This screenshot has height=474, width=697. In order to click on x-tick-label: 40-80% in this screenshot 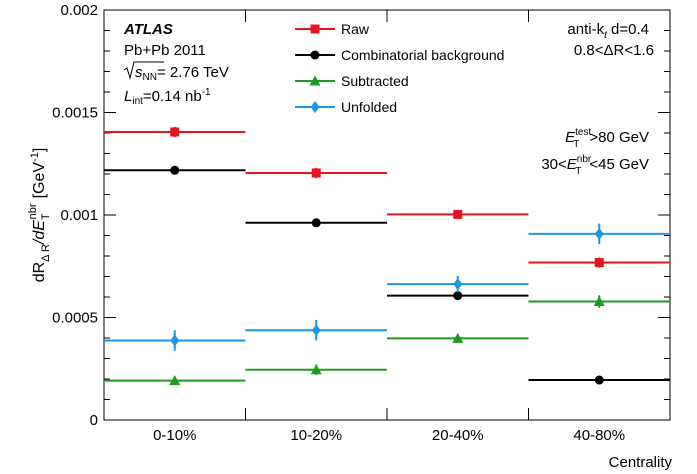, I will do `click(599, 435)`.